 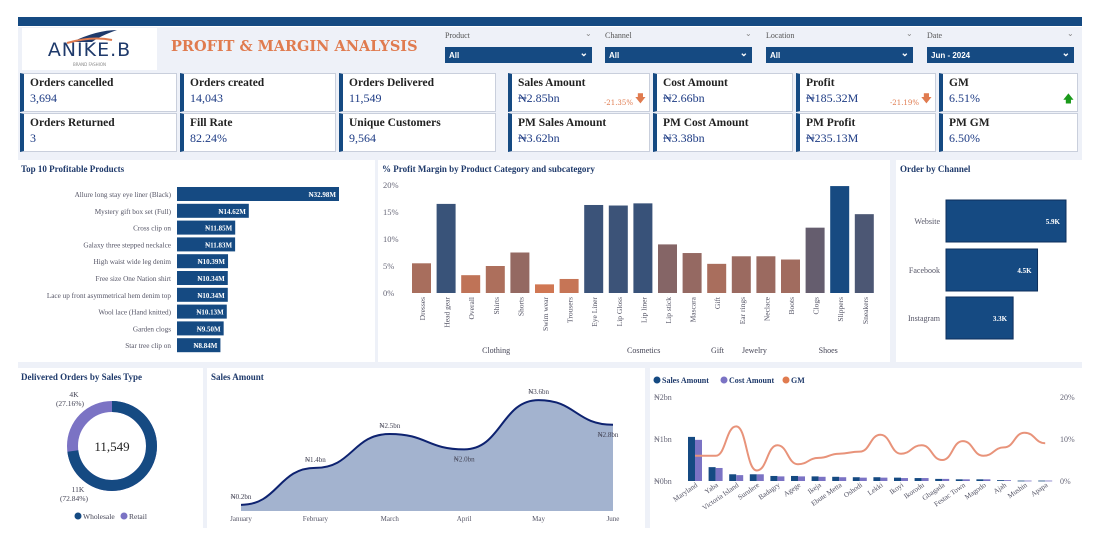 What do you see at coordinates (1000, 55) in the screenshot?
I see `filter-dropdown-date: Jun - 2024 ⌄` at bounding box center [1000, 55].